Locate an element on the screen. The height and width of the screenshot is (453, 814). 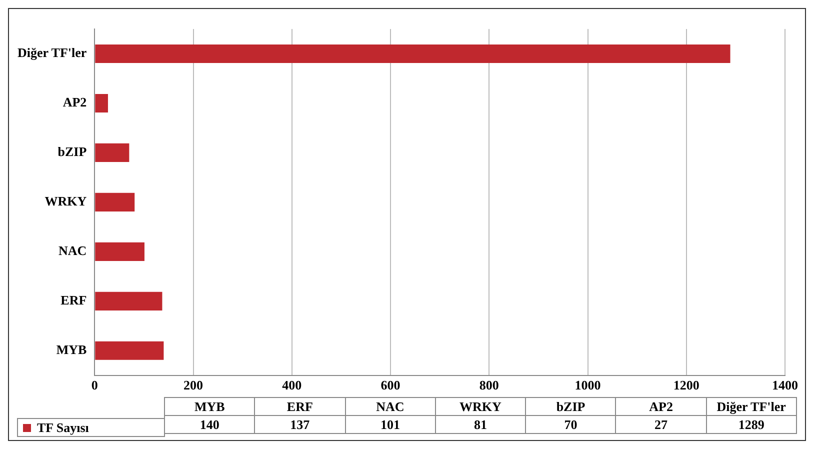
y-tick-label: Diğer TF'ler is located at coordinates (52, 52).